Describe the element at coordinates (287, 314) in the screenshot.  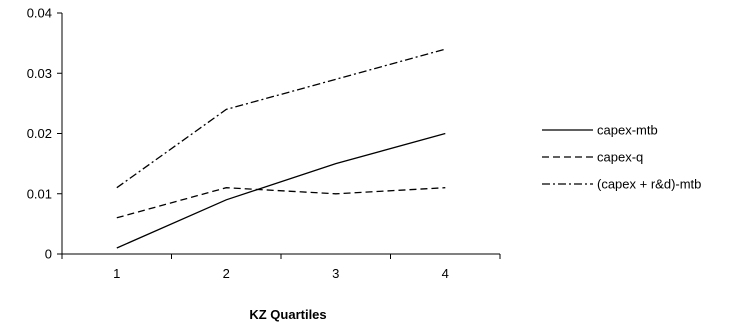
I see `x-axis-title: KZ Quartiles` at that location.